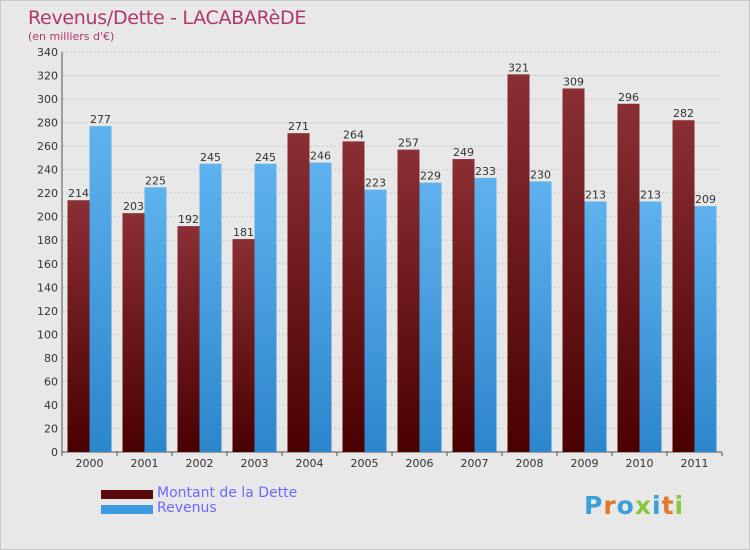 This screenshot has height=550, width=750. Describe the element at coordinates (518, 67) in the screenshot. I see `data-label: 321` at that location.